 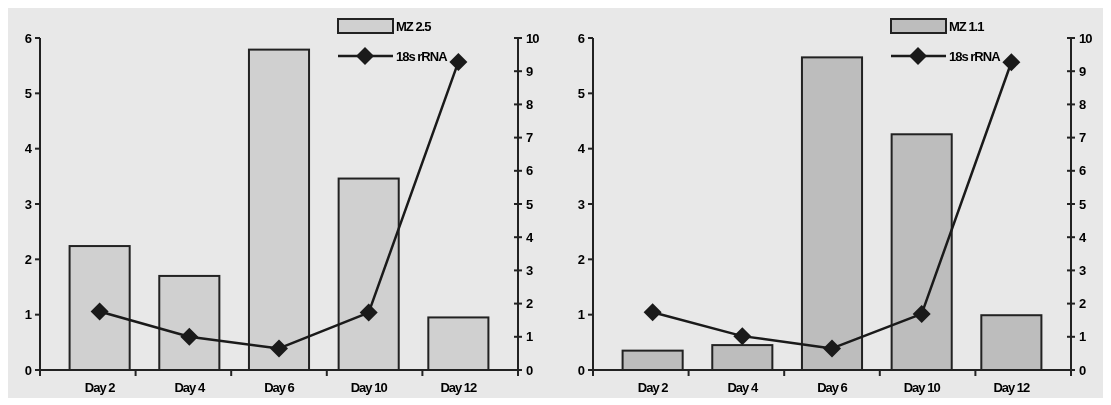 I want to click on legend-label: MZ 1.1, so click(x=967, y=26).